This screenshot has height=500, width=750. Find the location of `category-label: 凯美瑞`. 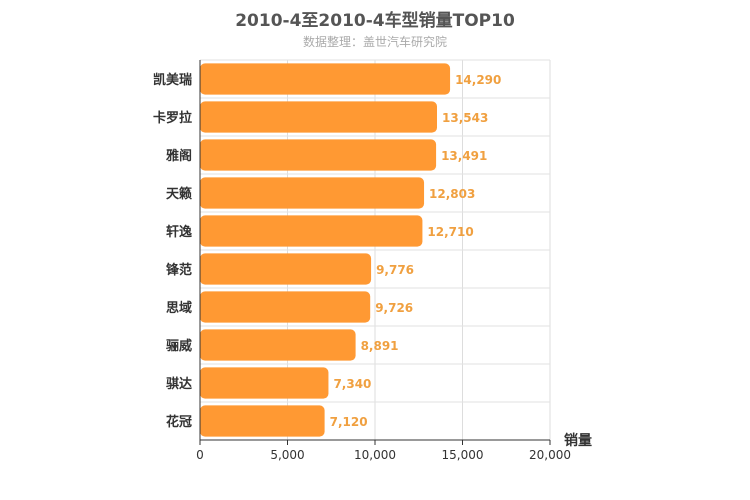

category-label: 凯美瑞 is located at coordinates (172, 80).